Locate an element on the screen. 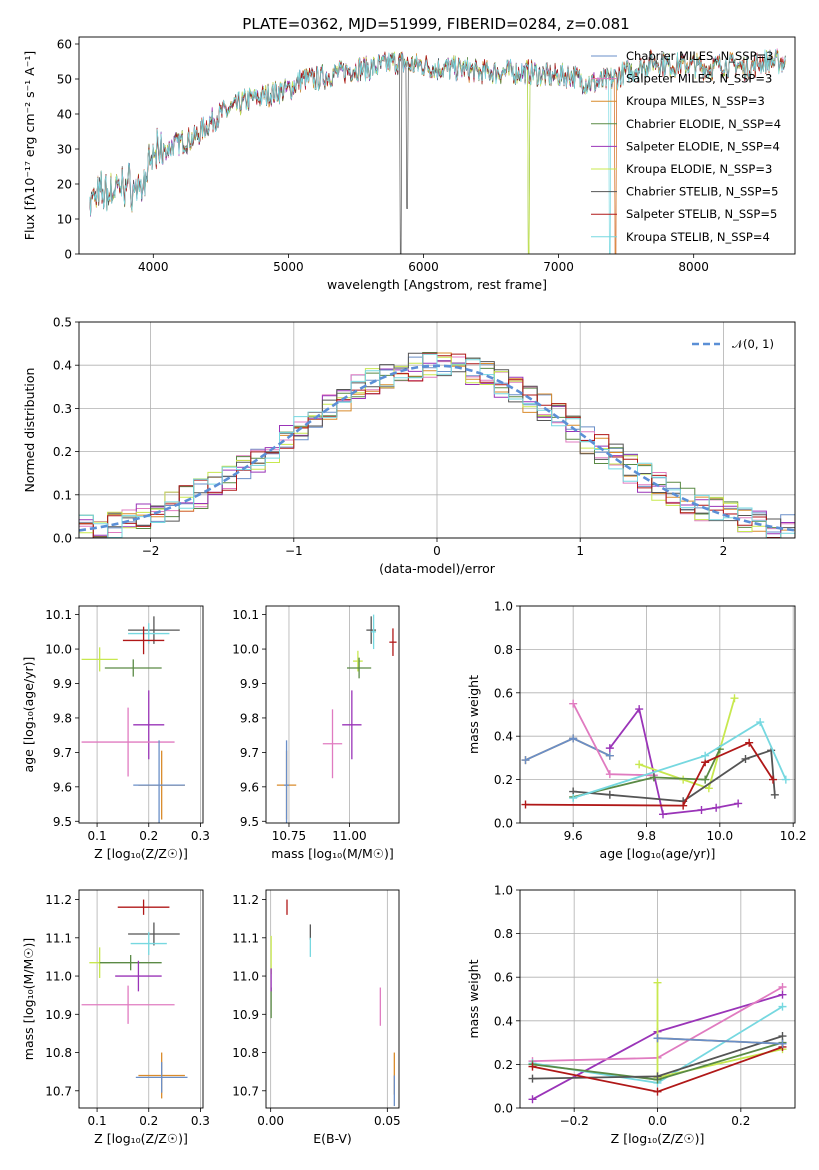 Image resolution: width=819 pixels, height=1170 pixels. x-tick-label: 10.75 is located at coordinates (289, 836).